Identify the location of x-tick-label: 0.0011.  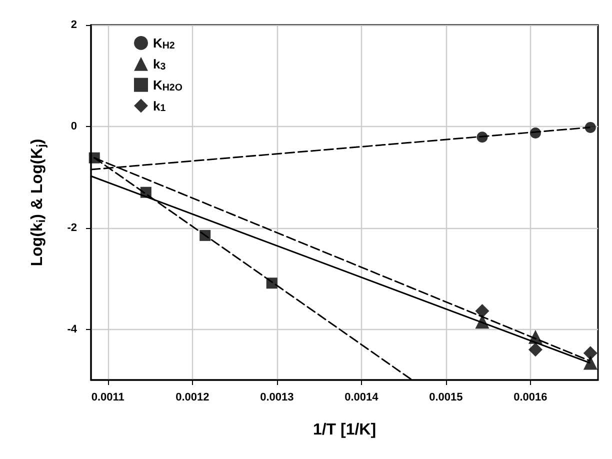
(107, 398).